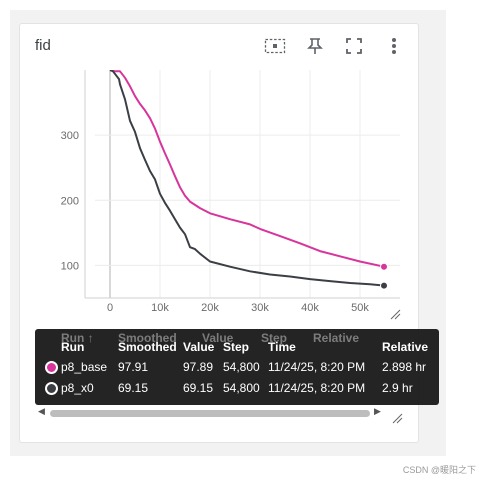 The image size is (486, 484). I want to click on header-smoothed: Smoothed, so click(147, 347).